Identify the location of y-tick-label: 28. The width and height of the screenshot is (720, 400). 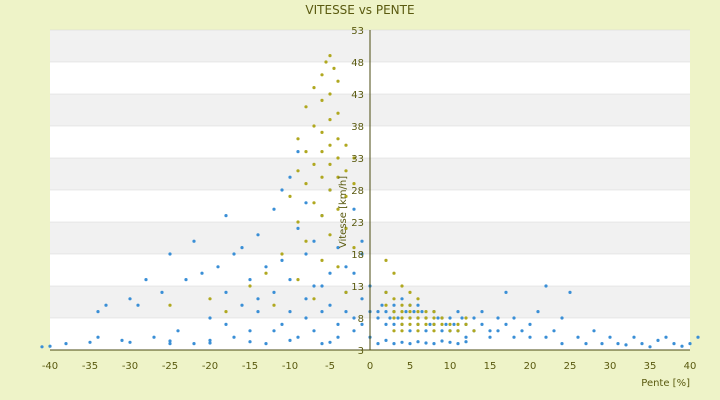
(357, 191).